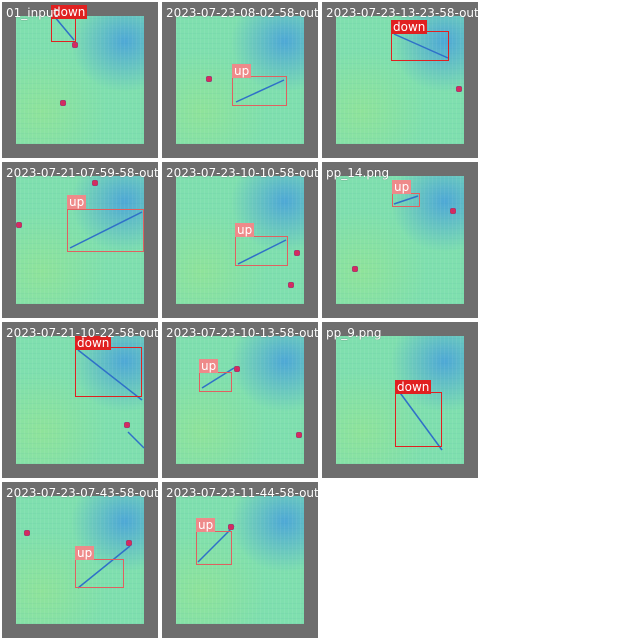 The width and height of the screenshot is (640, 640). I want to click on tile-filename: pp_9.png, so click(354, 333).